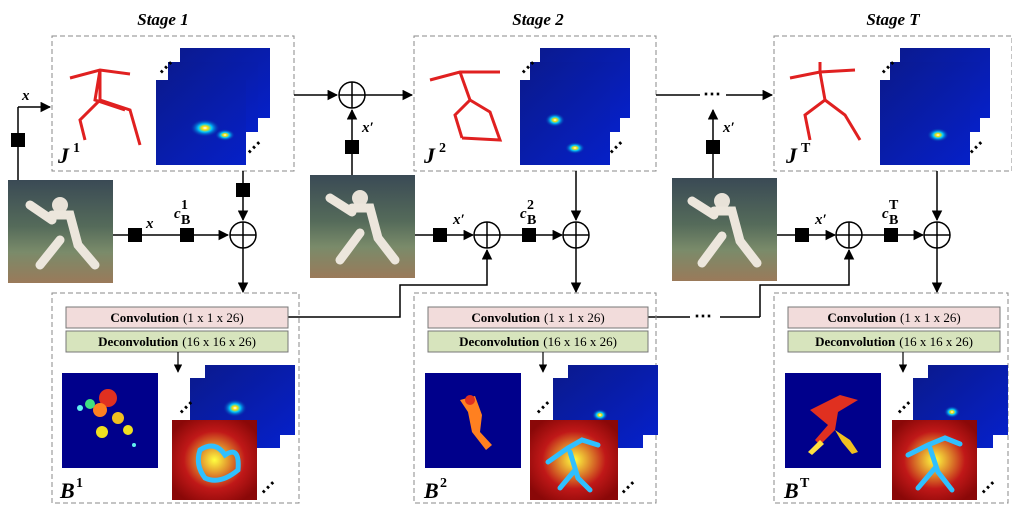  Describe the element at coordinates (466, 106) in the screenshot. I see `stage-2-skeleton` at that location.